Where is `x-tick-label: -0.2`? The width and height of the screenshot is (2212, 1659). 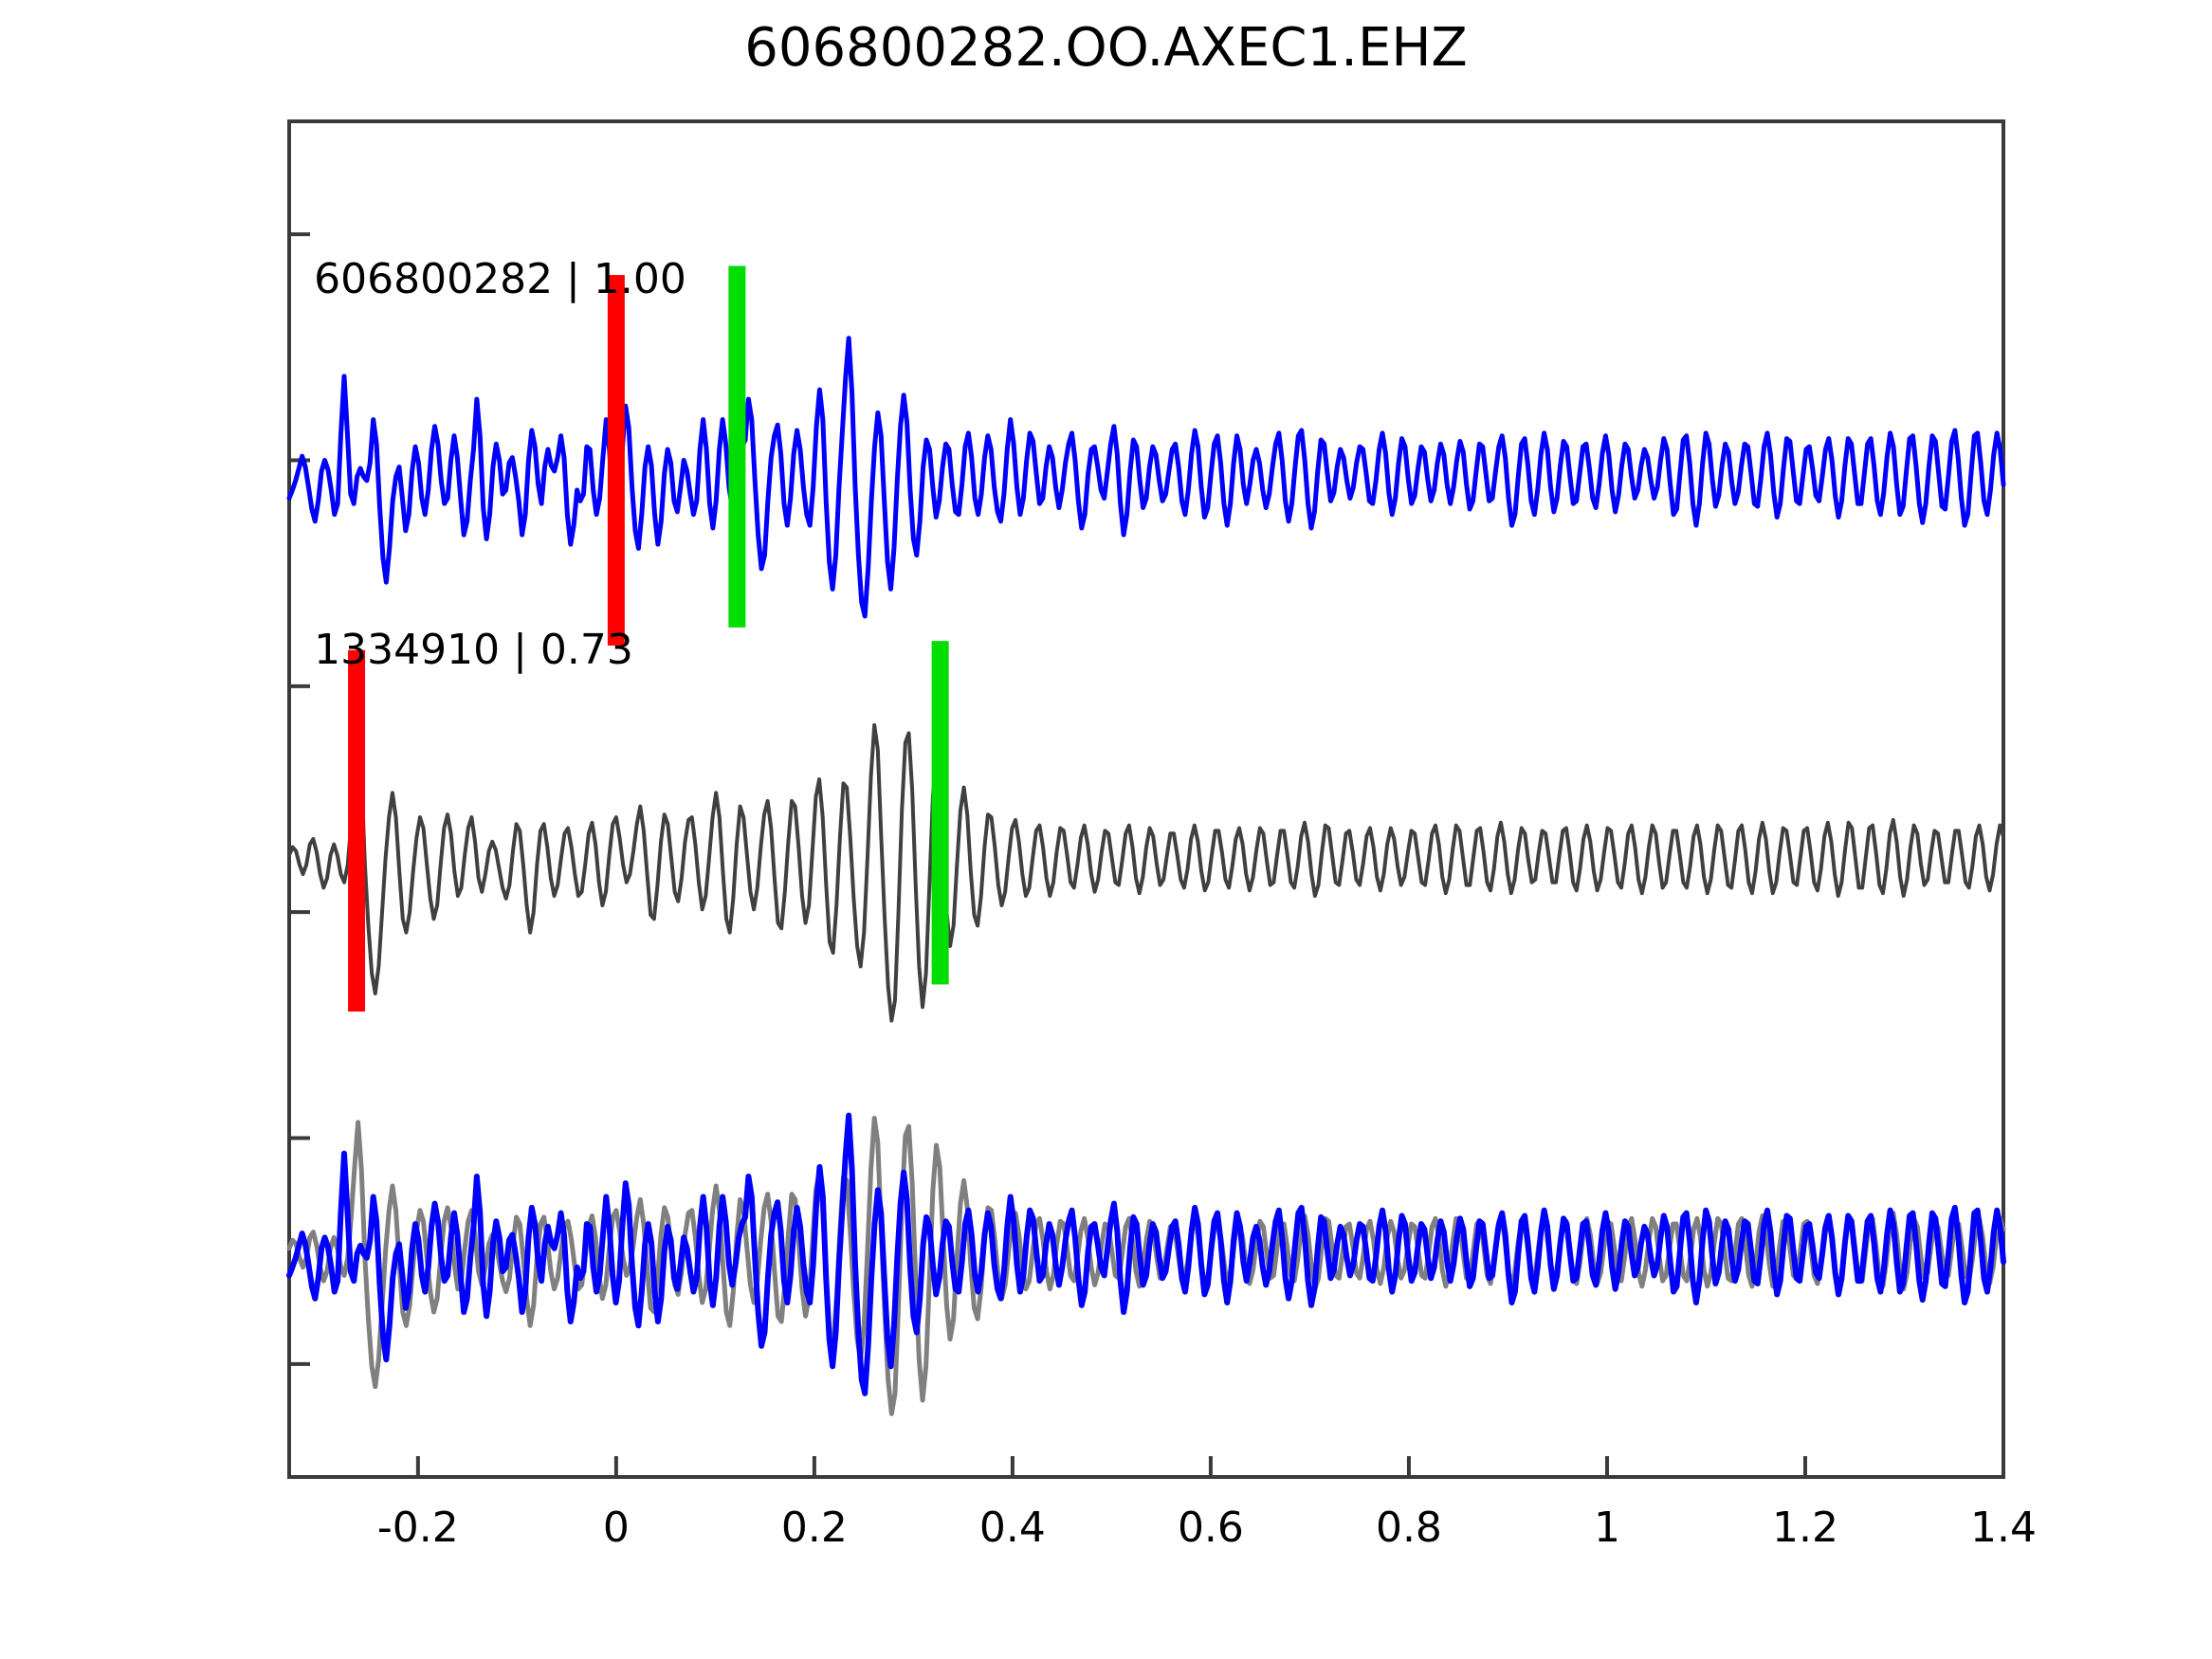
x-tick-label: -0.2 is located at coordinates (418, 1528).